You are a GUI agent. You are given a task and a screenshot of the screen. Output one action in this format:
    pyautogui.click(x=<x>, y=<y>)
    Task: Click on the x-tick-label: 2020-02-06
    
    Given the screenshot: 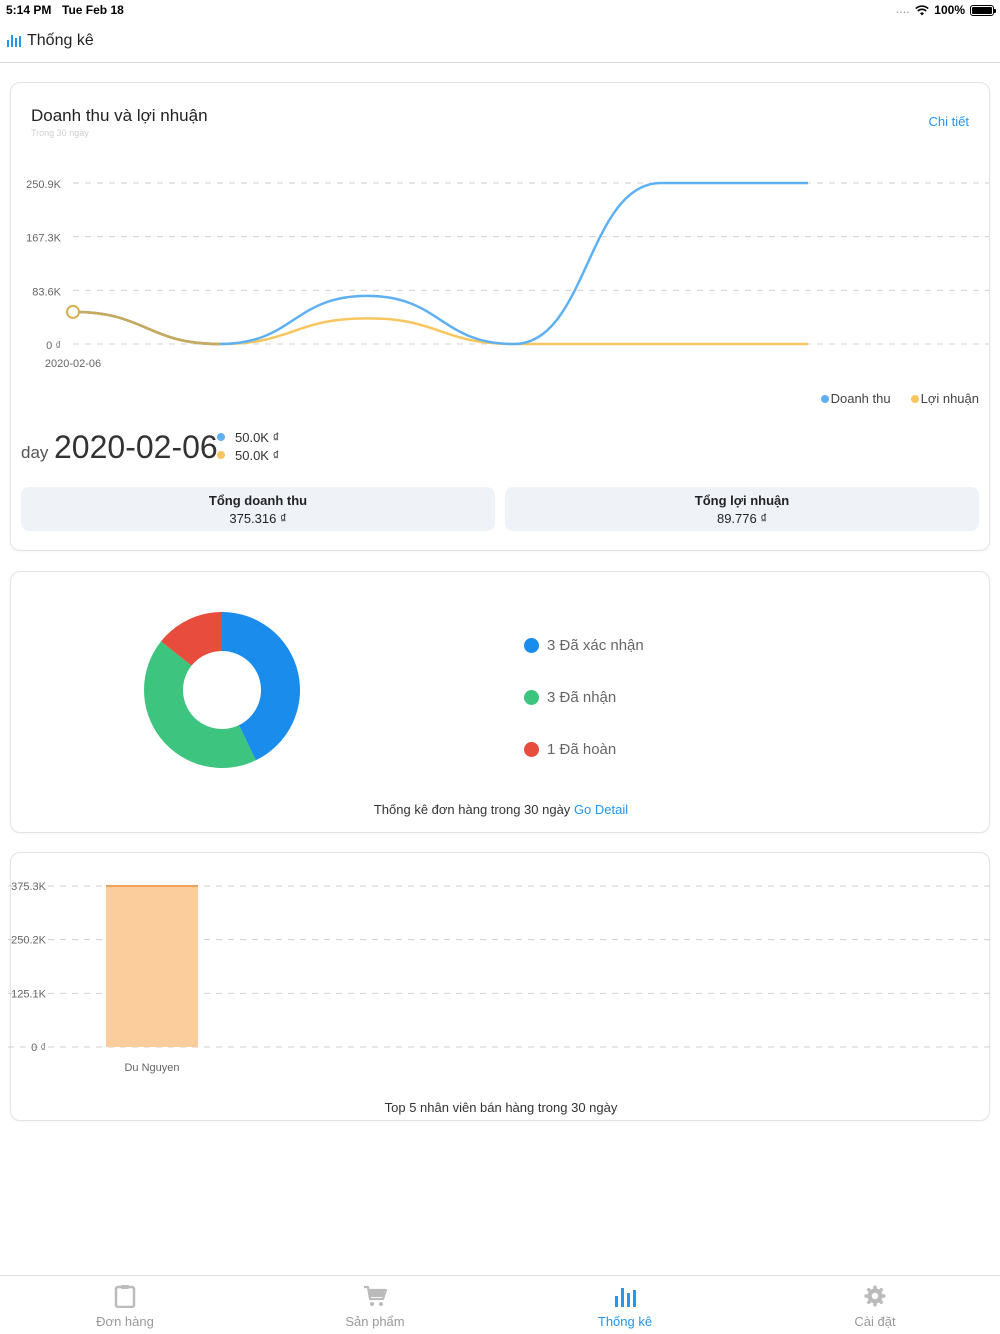 What is the action you would take?
    pyautogui.click(x=73, y=364)
    